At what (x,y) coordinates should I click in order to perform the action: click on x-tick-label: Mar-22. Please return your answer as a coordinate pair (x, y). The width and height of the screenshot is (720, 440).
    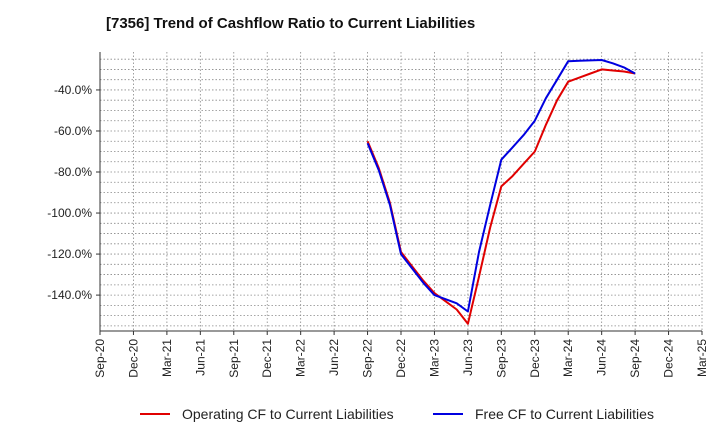
    Looking at the image, I should click on (301, 358).